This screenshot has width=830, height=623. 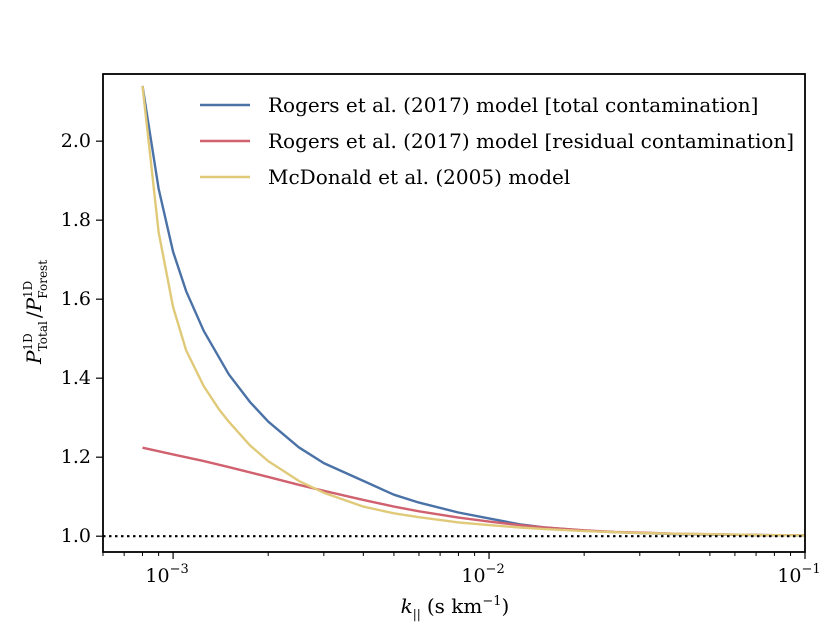 I want to click on y-tick-label: 1.6, so click(x=76, y=299).